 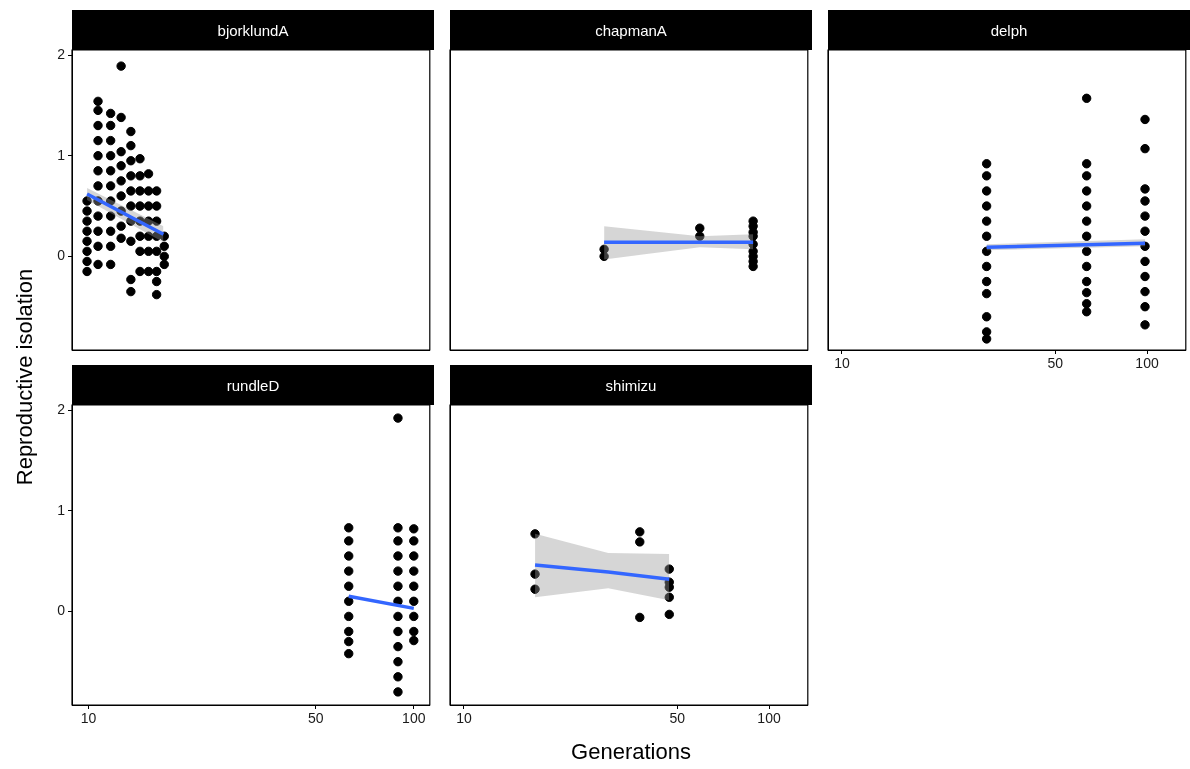 What do you see at coordinates (631, 752) in the screenshot?
I see `x-axis-title: Generations` at bounding box center [631, 752].